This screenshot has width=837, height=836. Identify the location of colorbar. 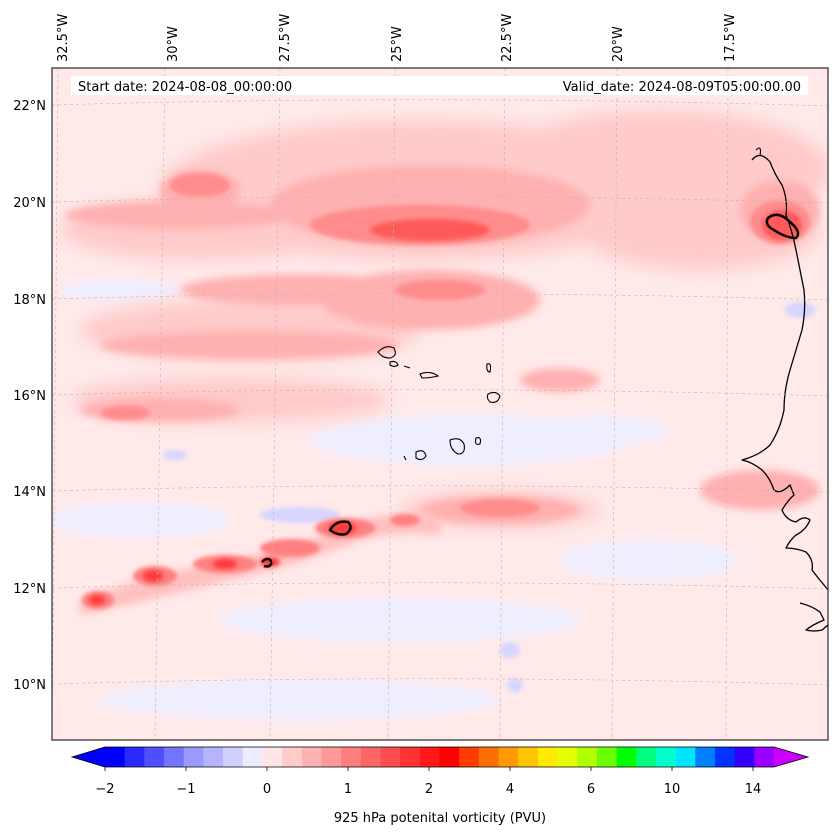
(440, 758).